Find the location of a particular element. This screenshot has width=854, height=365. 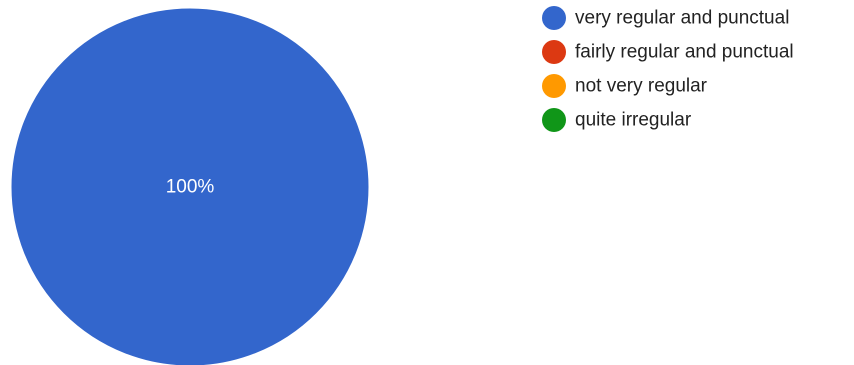

pie-slice-labels: 100% is located at coordinates (190, 187).